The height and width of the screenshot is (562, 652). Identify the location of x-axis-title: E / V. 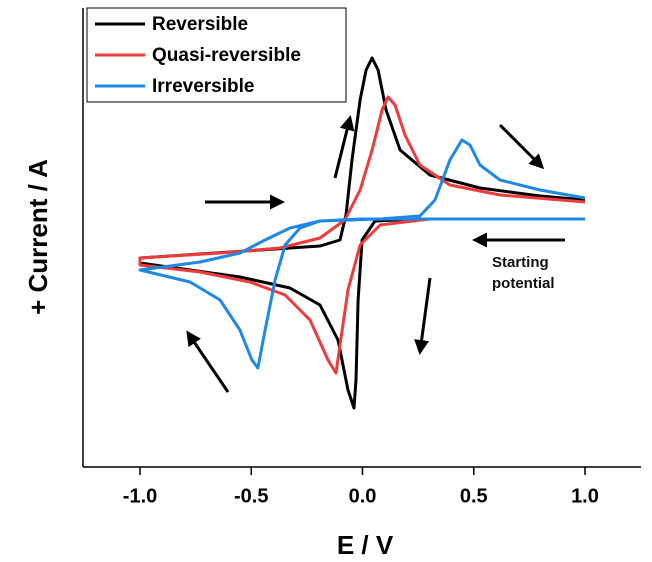
(365, 545).